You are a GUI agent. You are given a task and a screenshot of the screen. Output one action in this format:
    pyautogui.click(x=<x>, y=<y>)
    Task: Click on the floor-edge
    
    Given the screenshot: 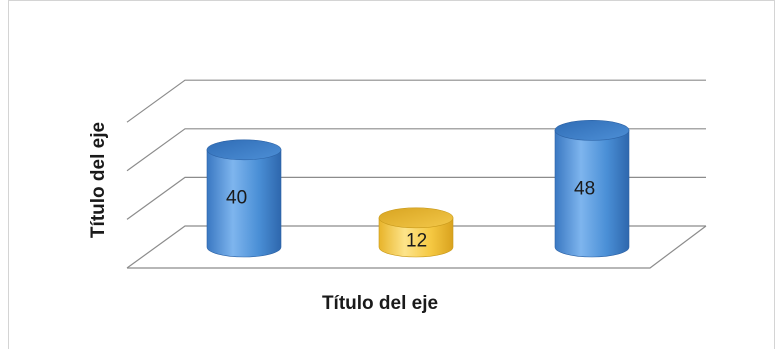 What is the action you would take?
    pyautogui.click(x=417, y=247)
    